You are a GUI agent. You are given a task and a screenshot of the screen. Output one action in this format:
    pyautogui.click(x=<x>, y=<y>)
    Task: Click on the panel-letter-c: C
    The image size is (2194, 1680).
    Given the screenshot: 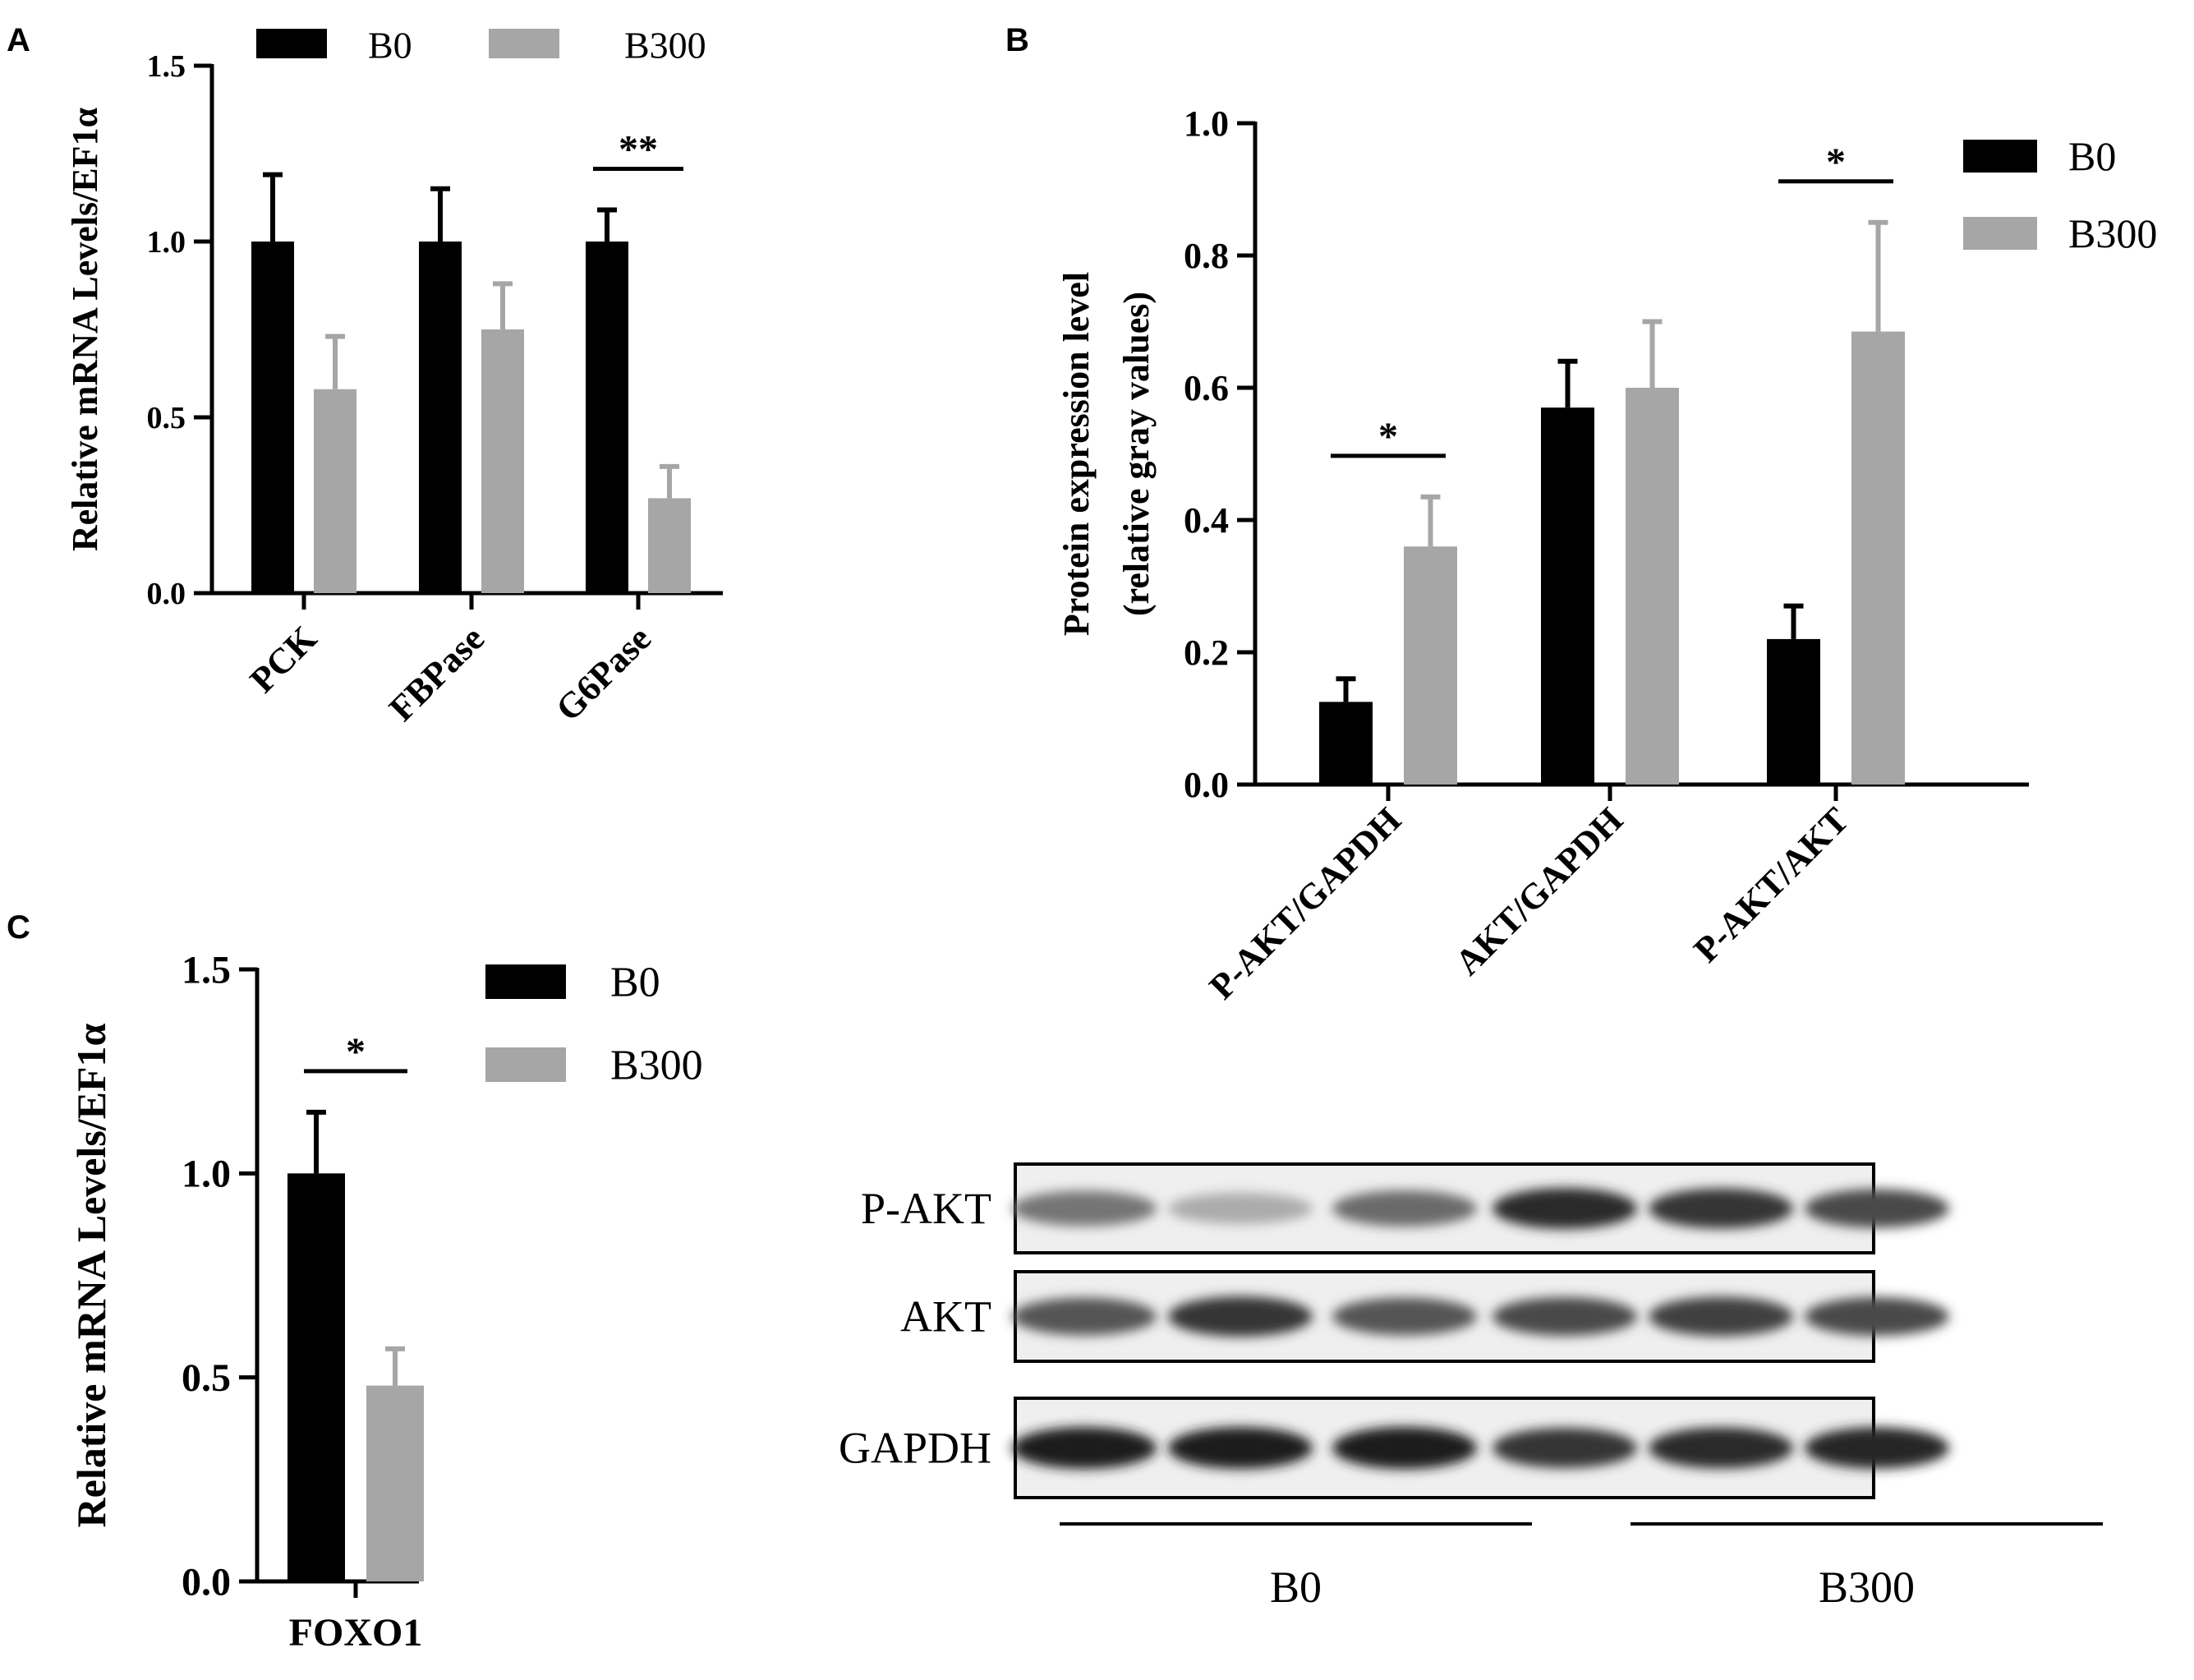 What is the action you would take?
    pyautogui.click(x=18, y=927)
    